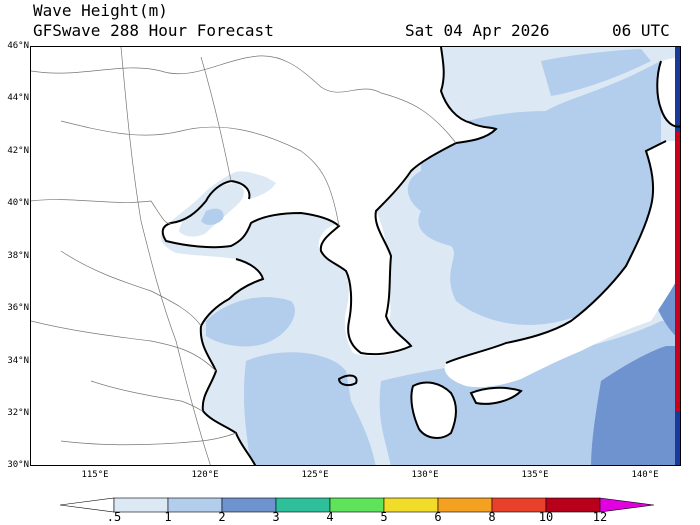  What do you see at coordinates (645, 475) in the screenshot?
I see `lon-label: 140°E` at bounding box center [645, 475].